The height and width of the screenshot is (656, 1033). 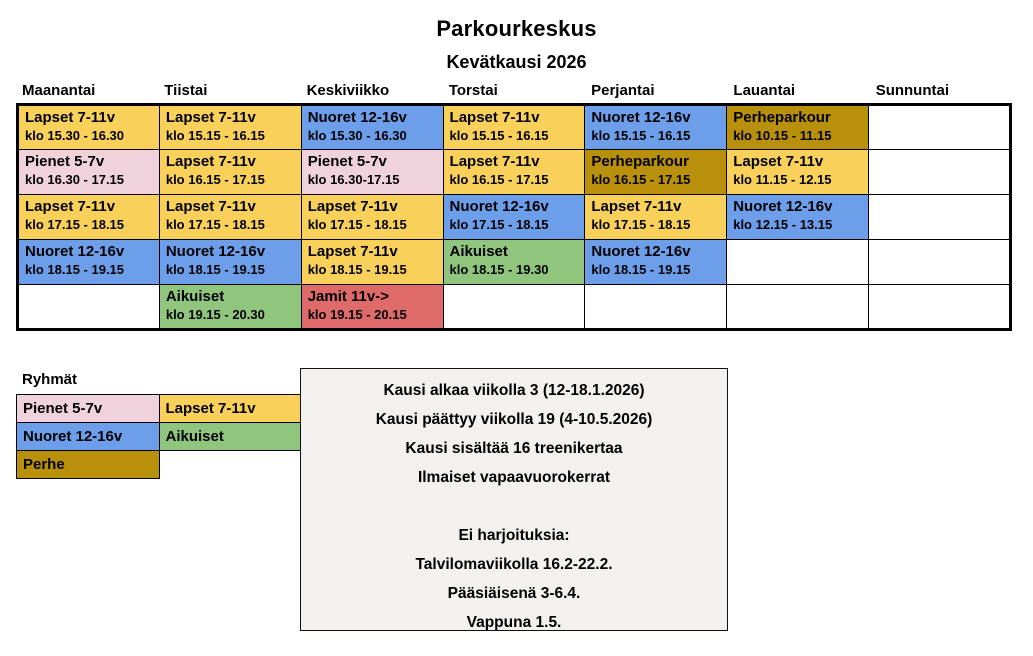 What do you see at coordinates (50, 379) in the screenshot?
I see `legend-title: Ryhmät` at bounding box center [50, 379].